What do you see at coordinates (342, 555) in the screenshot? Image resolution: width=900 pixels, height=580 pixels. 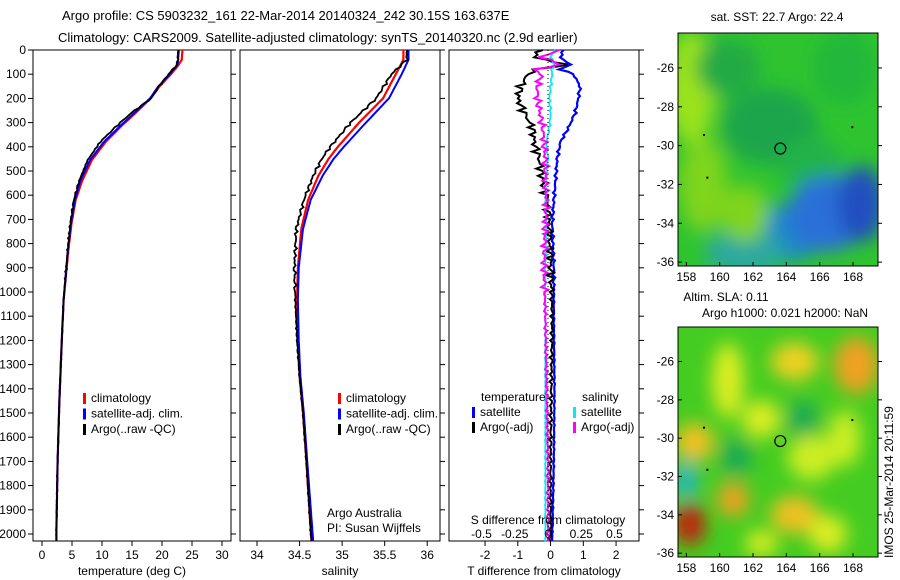 I see `x-tick-label: 35` at bounding box center [342, 555].